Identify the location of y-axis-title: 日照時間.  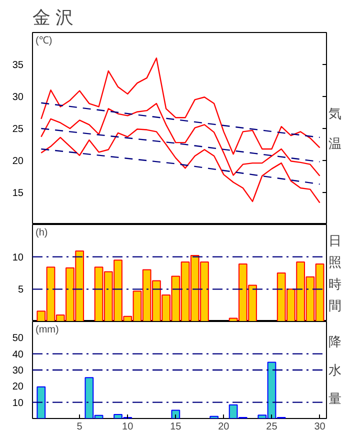
(335, 273).